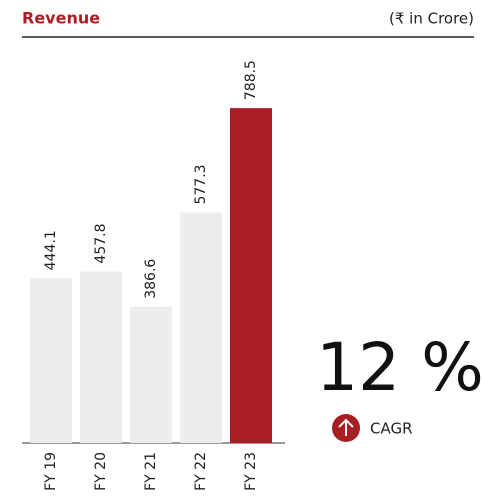  What do you see at coordinates (51, 471) in the screenshot?
I see `x-tick-label: FY 19` at bounding box center [51, 471].